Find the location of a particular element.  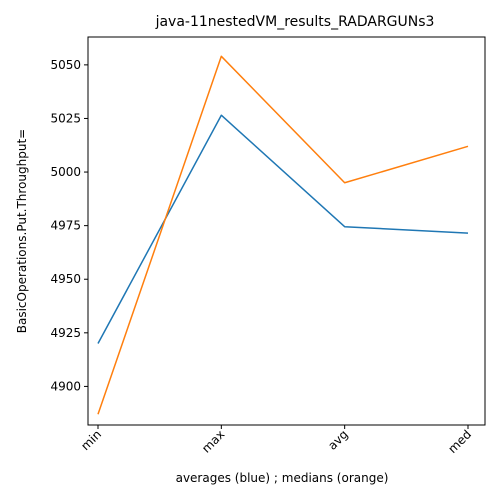

chart-title: java-11nestedVM_results_RADARGUNs3 is located at coordinates (295, 22).